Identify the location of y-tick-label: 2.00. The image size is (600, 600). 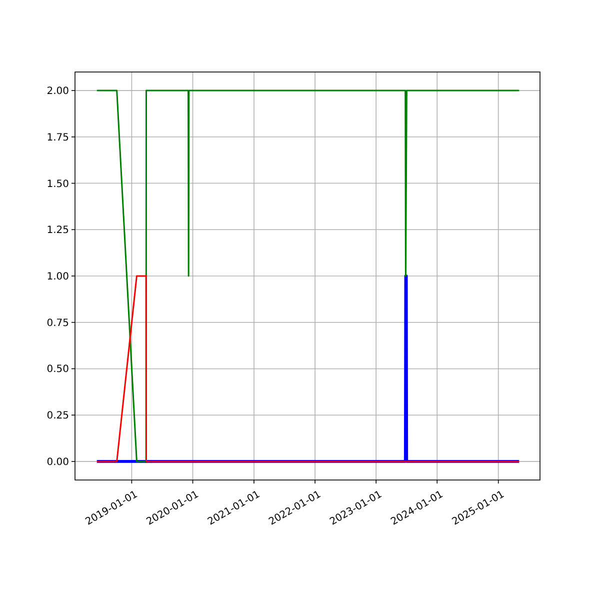
(57, 92).